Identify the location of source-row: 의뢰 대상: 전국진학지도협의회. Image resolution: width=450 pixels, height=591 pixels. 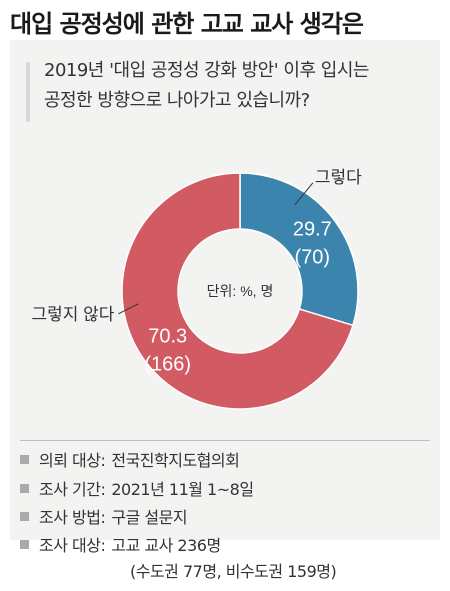
(130, 459).